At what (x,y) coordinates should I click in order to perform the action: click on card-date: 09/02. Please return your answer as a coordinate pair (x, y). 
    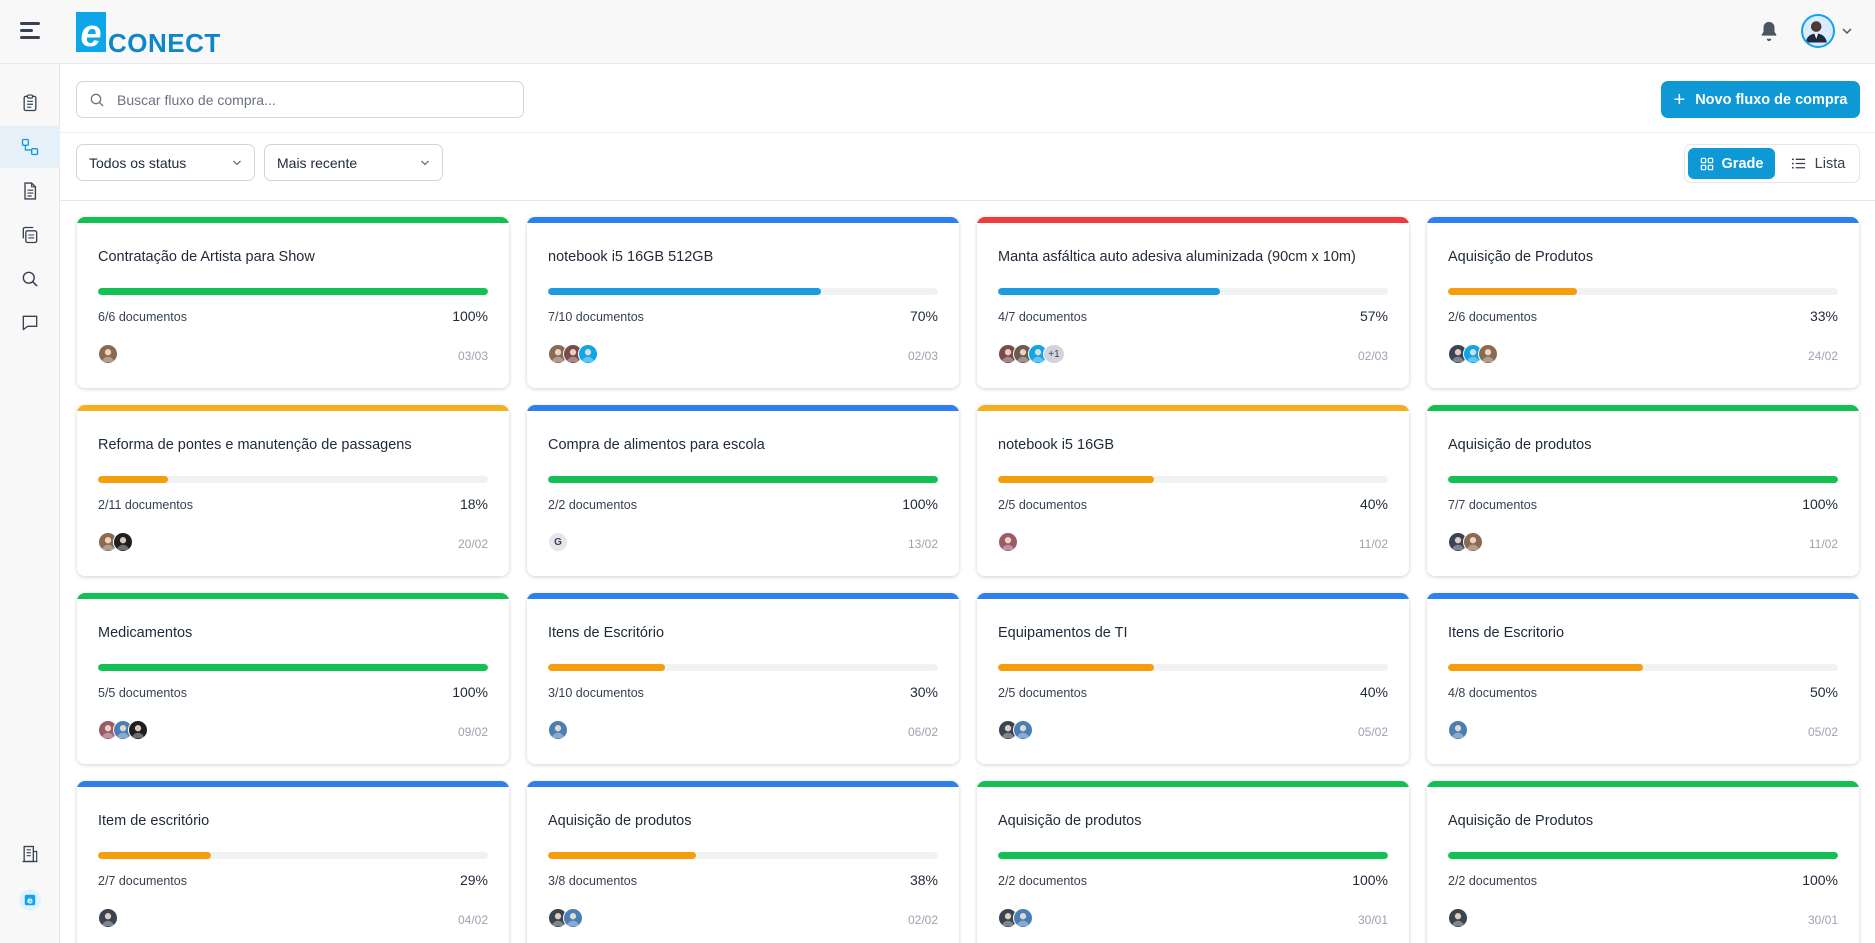
    Looking at the image, I should click on (472, 732).